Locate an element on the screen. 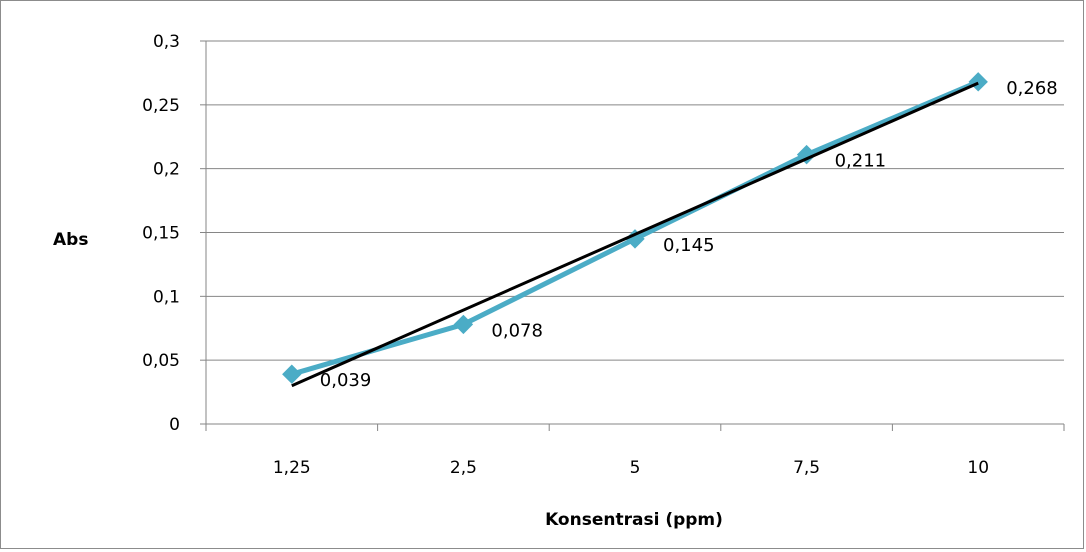  y-tick-label: 0 is located at coordinates (174, 425).